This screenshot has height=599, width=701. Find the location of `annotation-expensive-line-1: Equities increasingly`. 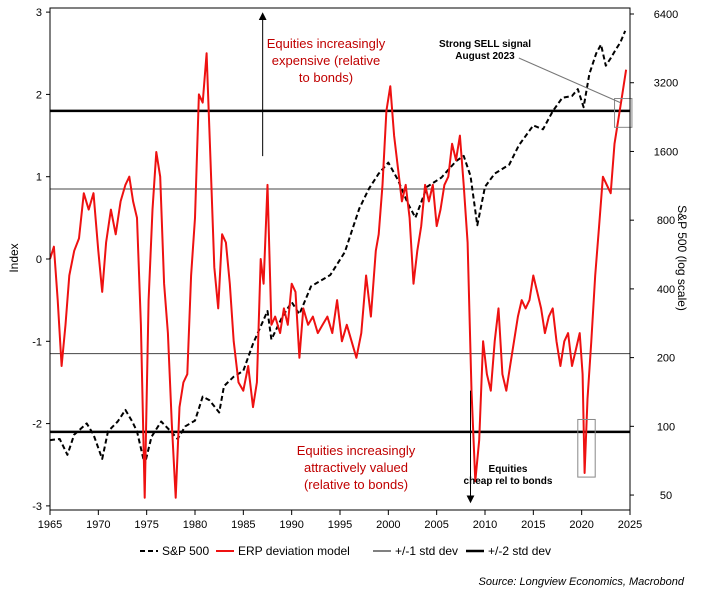

annotation-expensive-line-1: Equities increasingly is located at coordinates (326, 43).